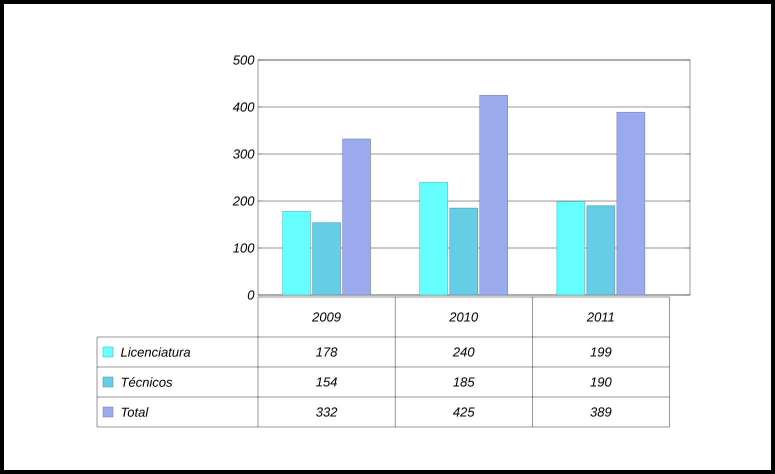 The height and width of the screenshot is (474, 775). What do you see at coordinates (327, 352) in the screenshot?
I see `data-label: 178` at bounding box center [327, 352].